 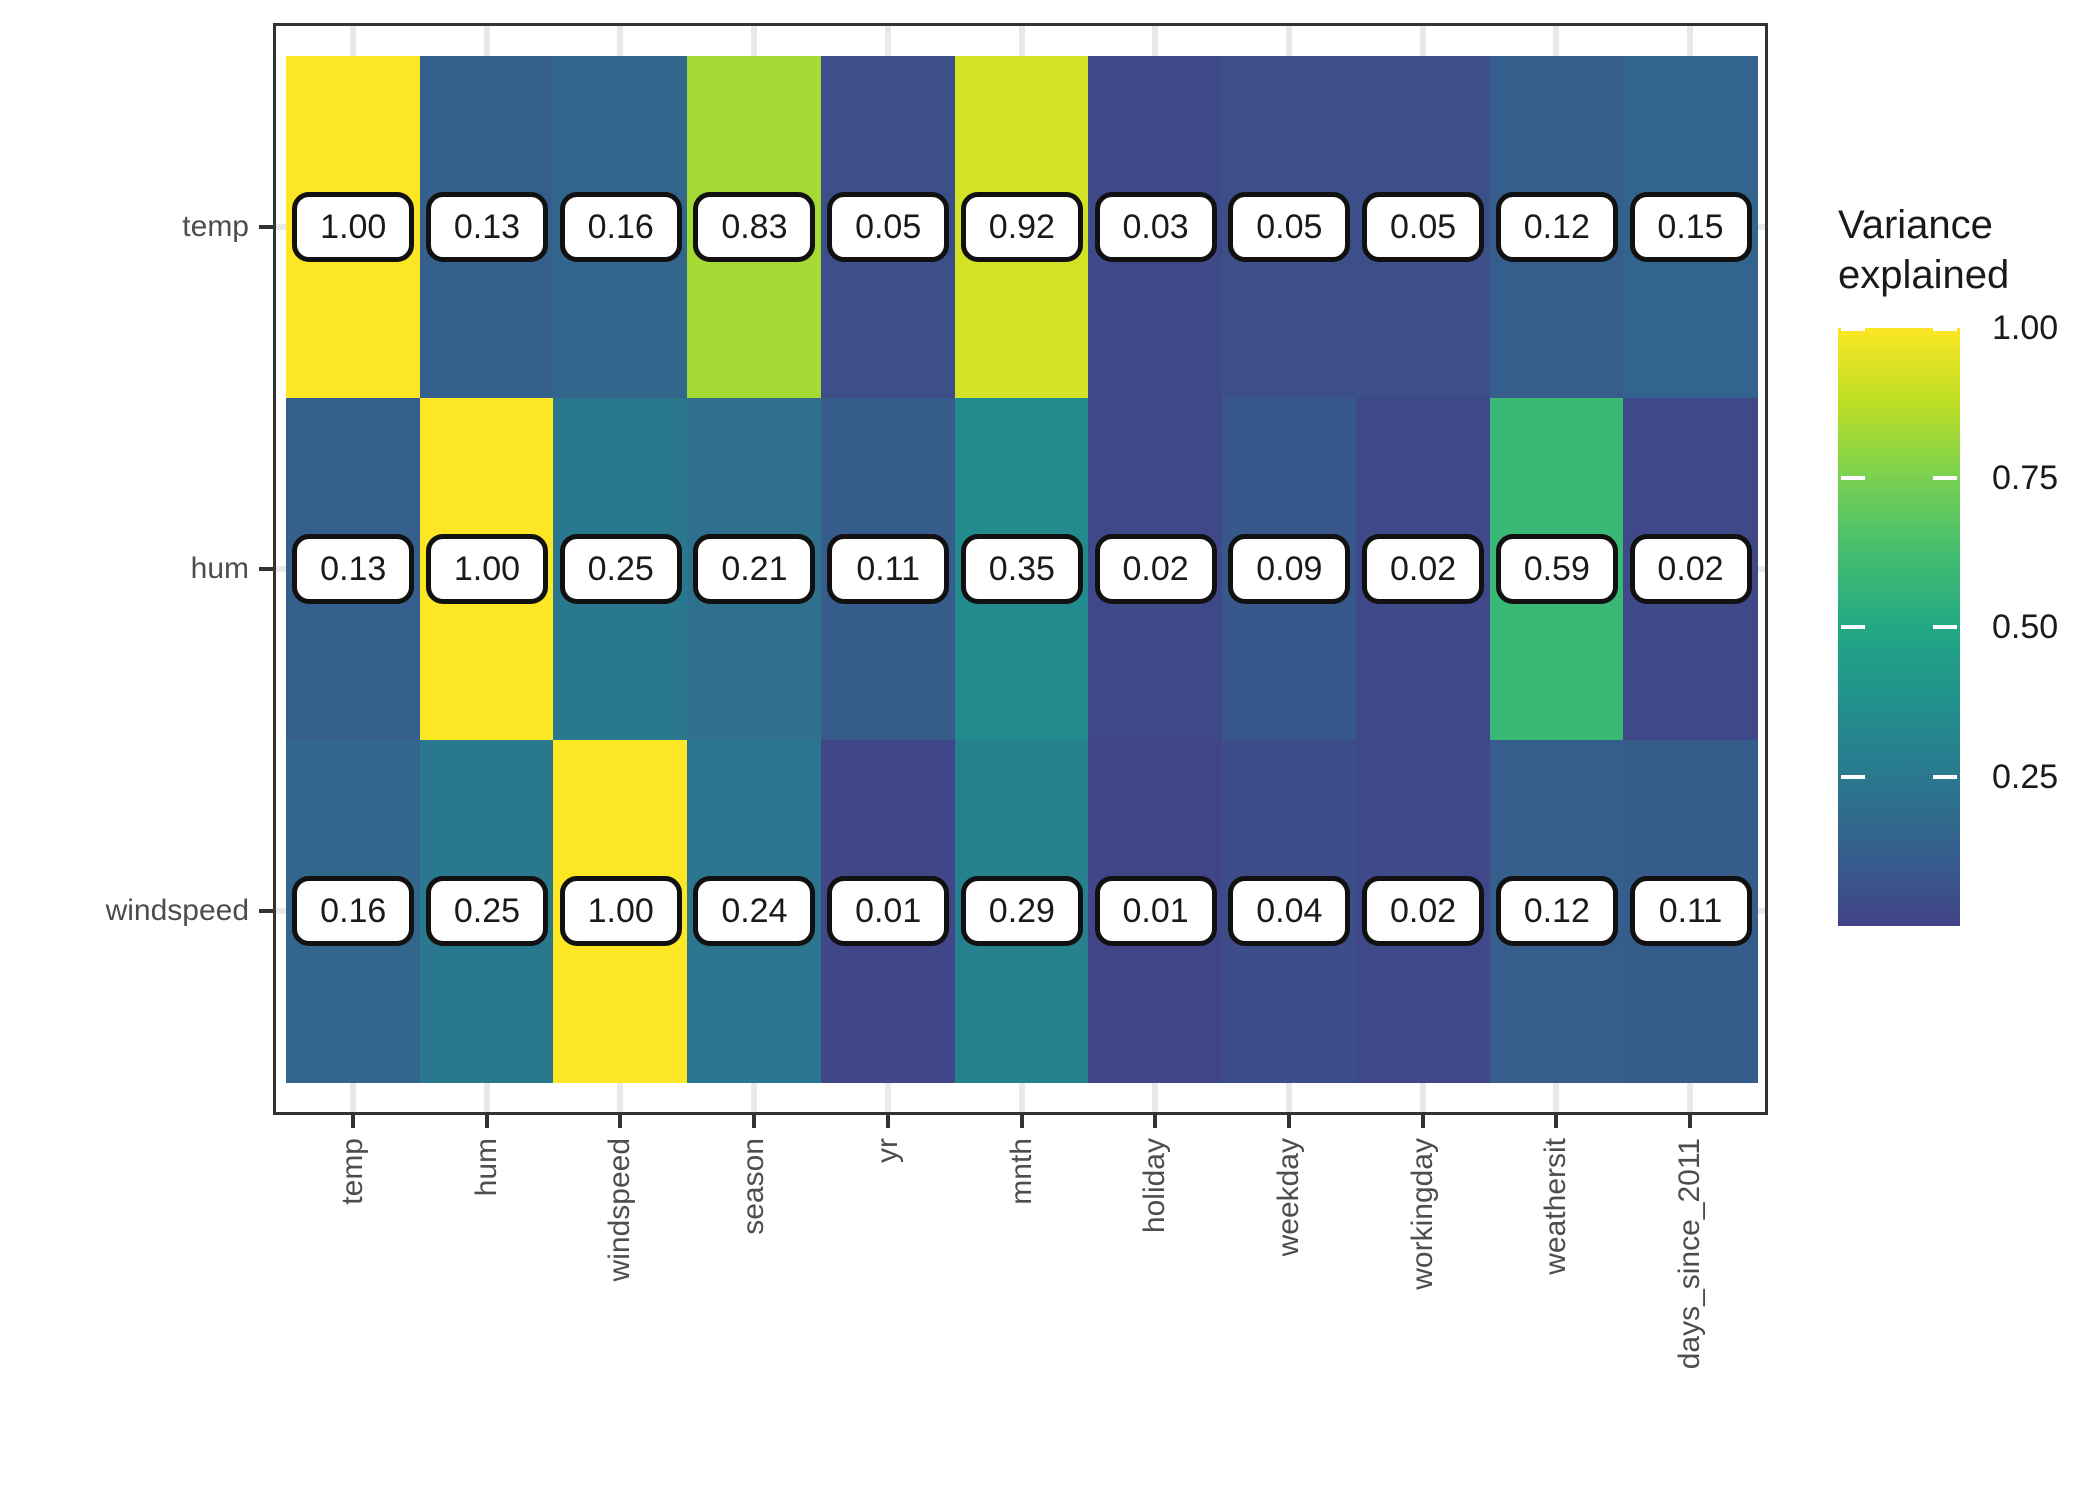 I want to click on x-tick-label-windspeed: windspeed, so click(x=620, y=1210).